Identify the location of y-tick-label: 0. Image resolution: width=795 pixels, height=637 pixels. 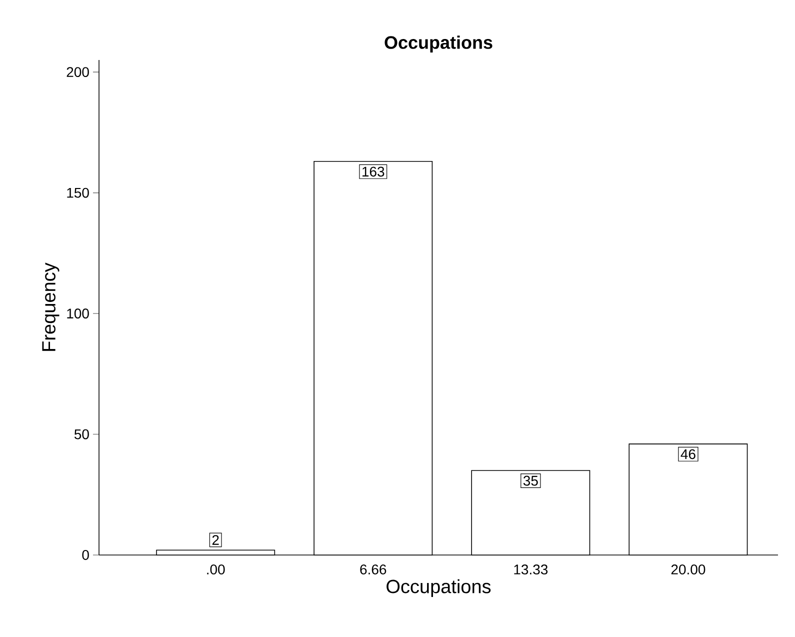
(85, 555).